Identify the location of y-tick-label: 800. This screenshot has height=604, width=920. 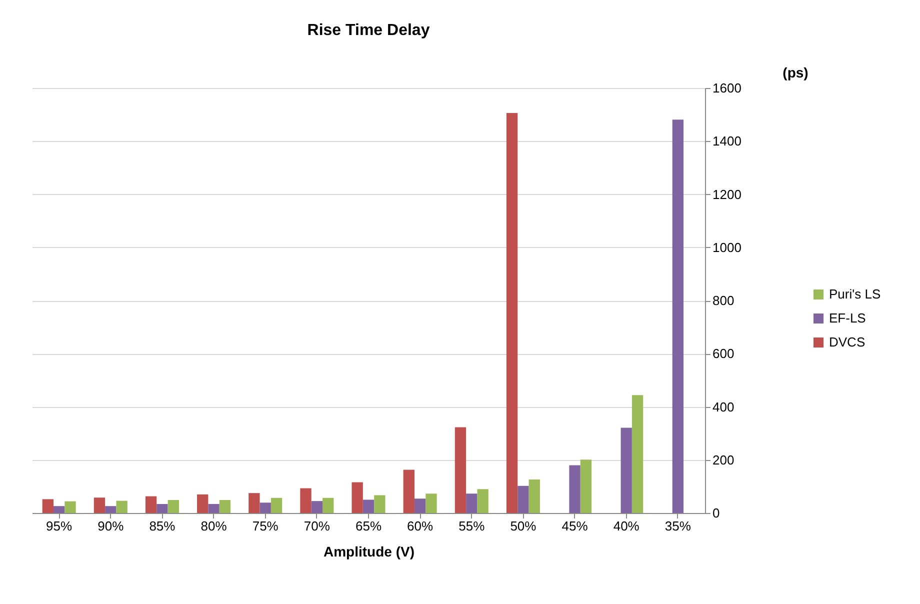
(723, 300).